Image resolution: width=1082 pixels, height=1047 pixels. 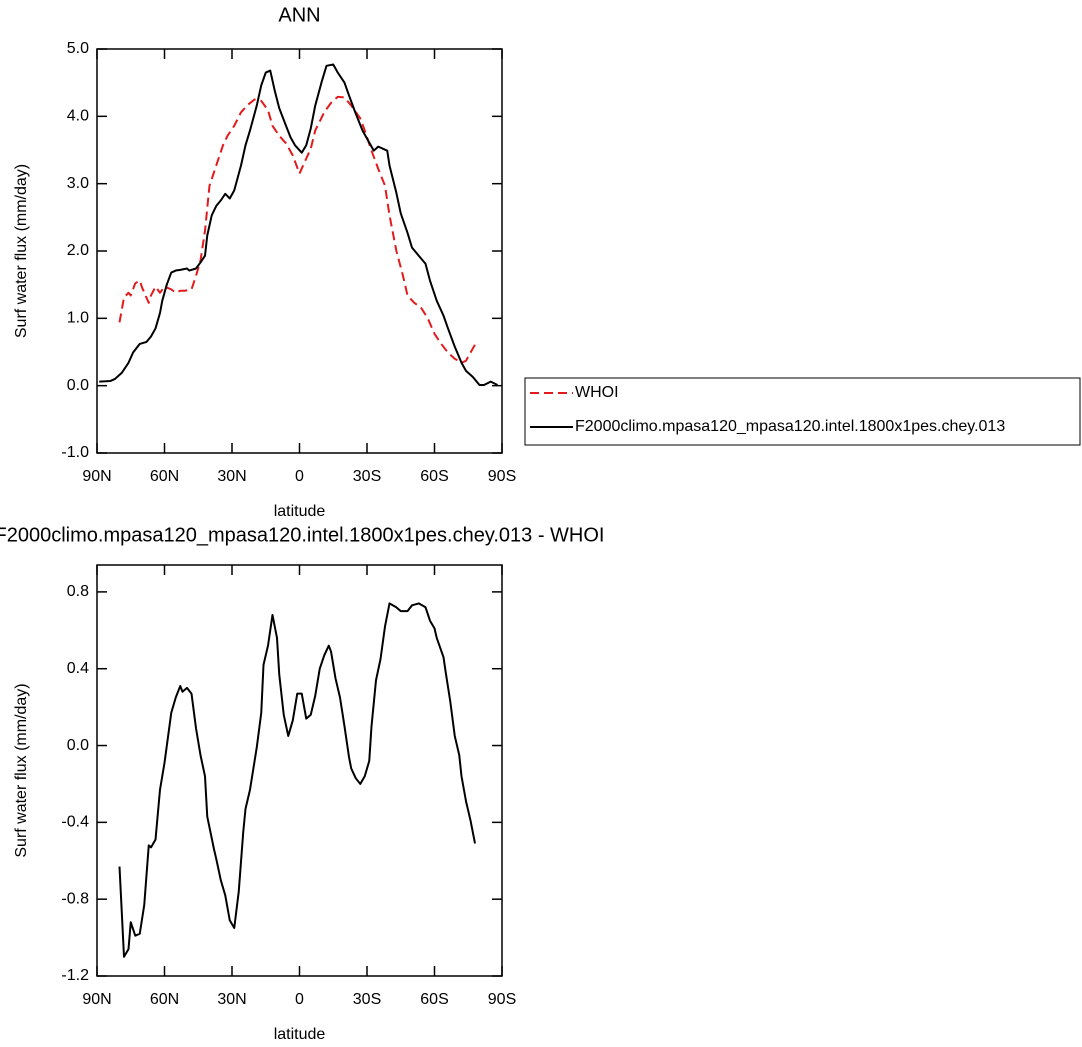 I want to click on y-tick-label: 0.8, so click(x=78, y=591).